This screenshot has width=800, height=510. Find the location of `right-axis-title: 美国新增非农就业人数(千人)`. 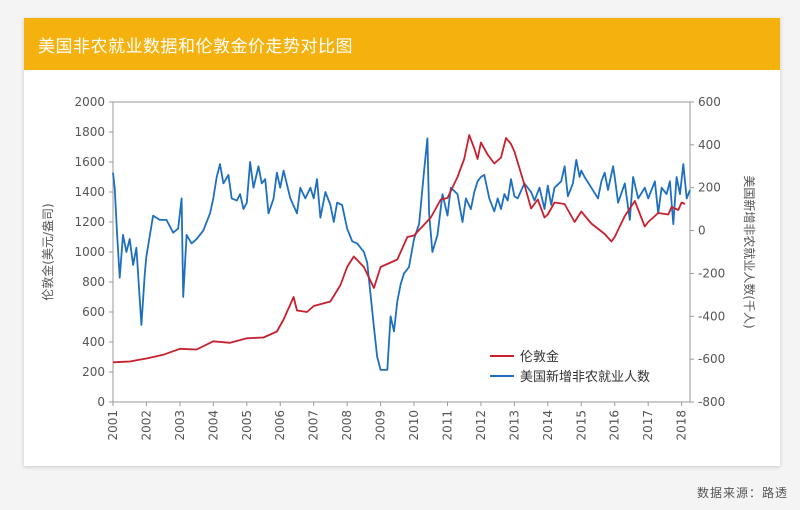

right-axis-title: 美国新增非农就业人数(千人) is located at coordinates (749, 251).